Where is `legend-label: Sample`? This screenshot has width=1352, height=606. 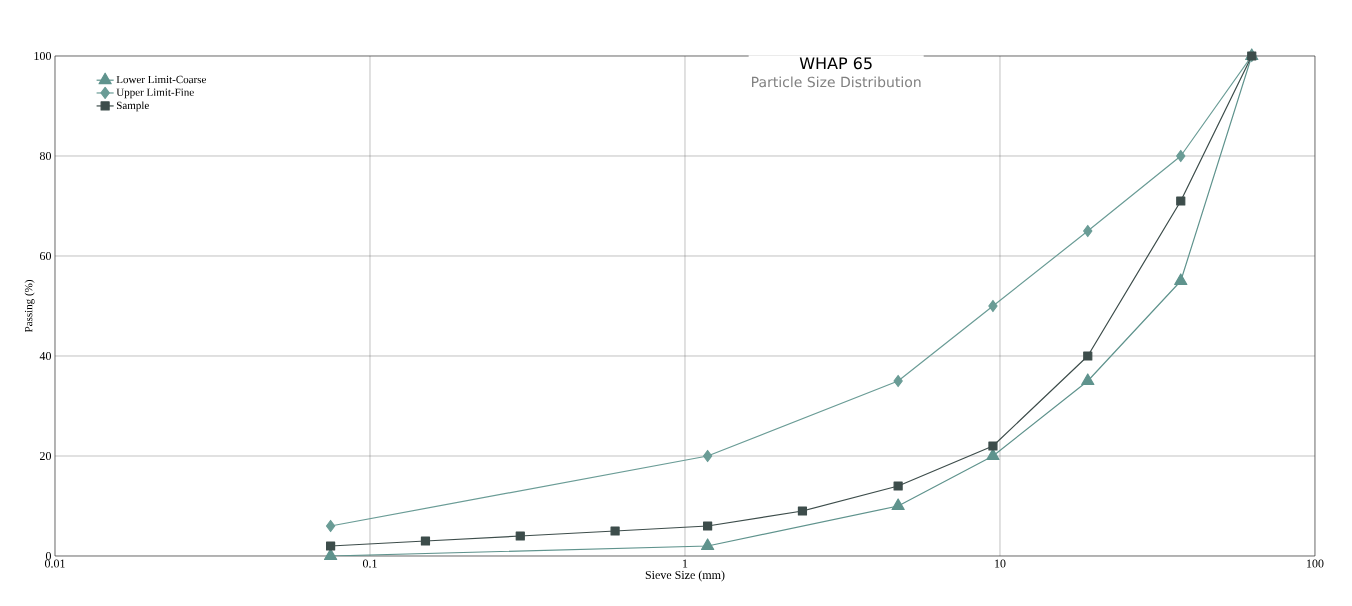 legend-label: Sample is located at coordinates (133, 106).